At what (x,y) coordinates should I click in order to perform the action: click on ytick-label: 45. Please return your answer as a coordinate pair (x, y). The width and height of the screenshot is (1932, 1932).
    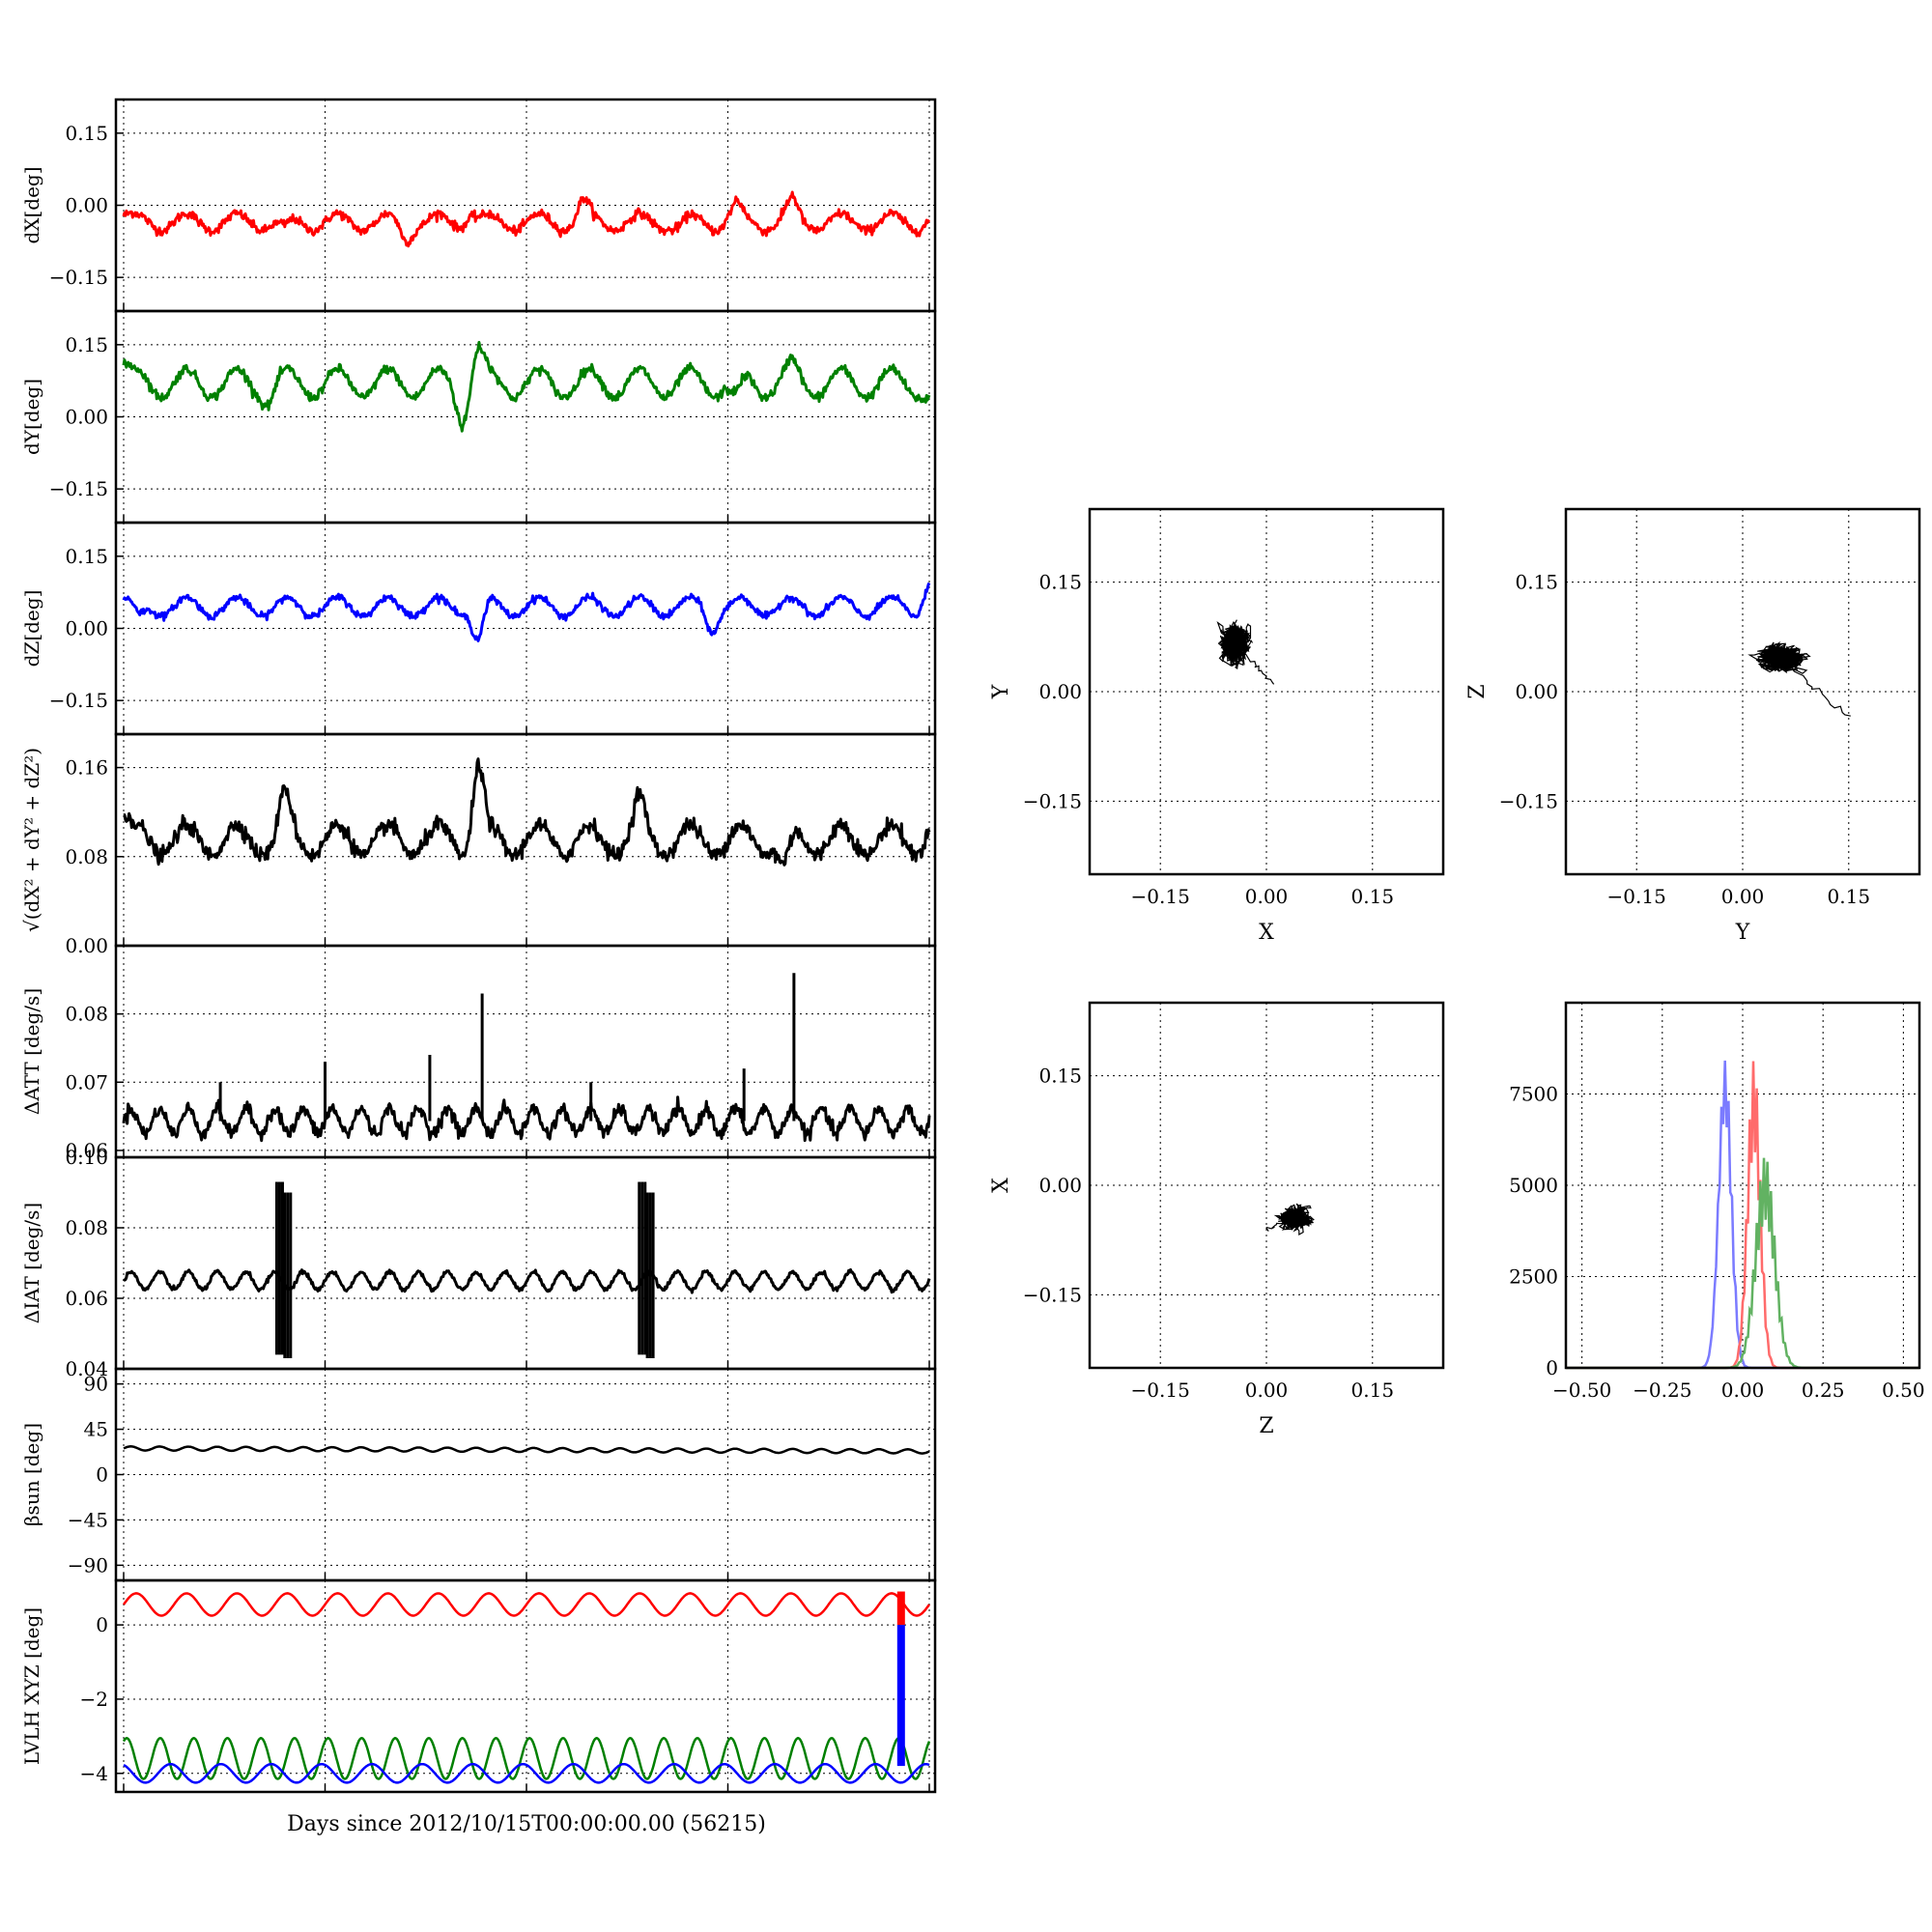
    Looking at the image, I should click on (96, 1429).